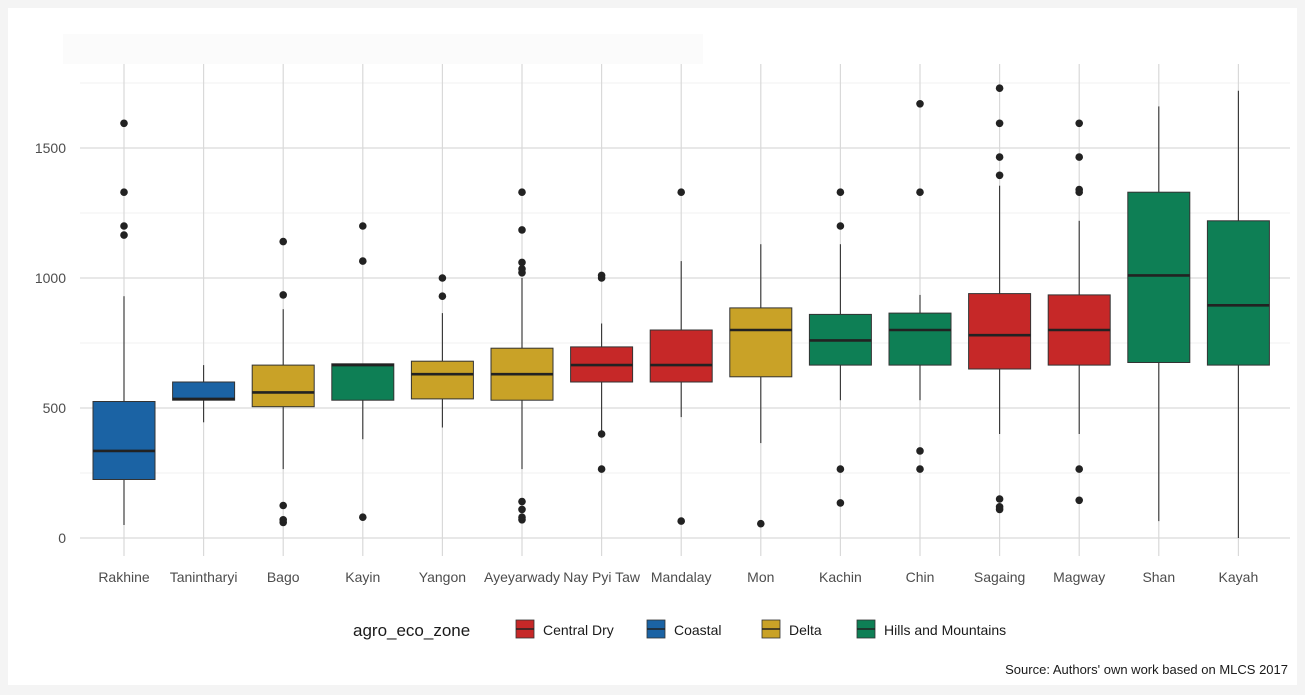  I want to click on legend-label: Hills and Mountains, so click(945, 630).